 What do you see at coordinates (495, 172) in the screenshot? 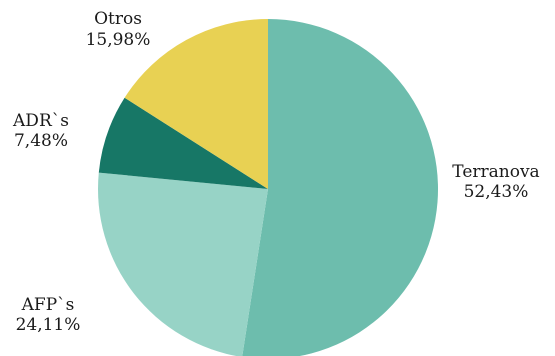
I see `slice-label-name: Terranova` at bounding box center [495, 172].